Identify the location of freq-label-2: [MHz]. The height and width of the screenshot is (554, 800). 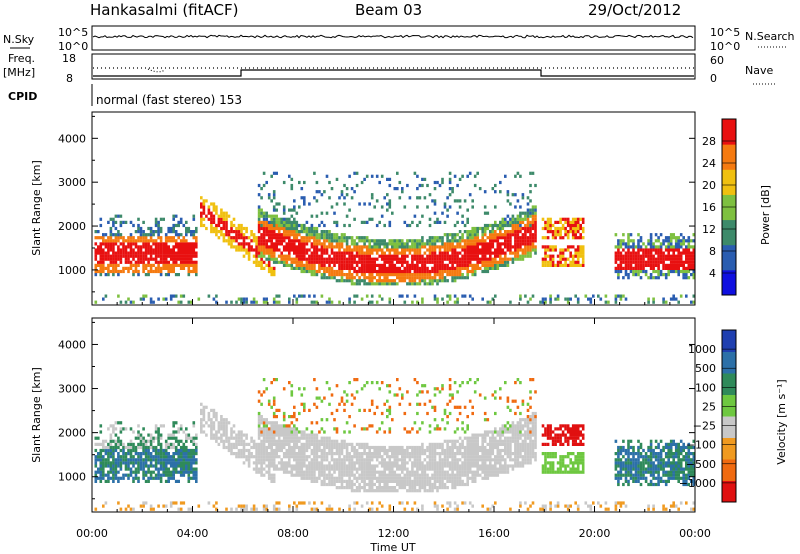
(19, 72).